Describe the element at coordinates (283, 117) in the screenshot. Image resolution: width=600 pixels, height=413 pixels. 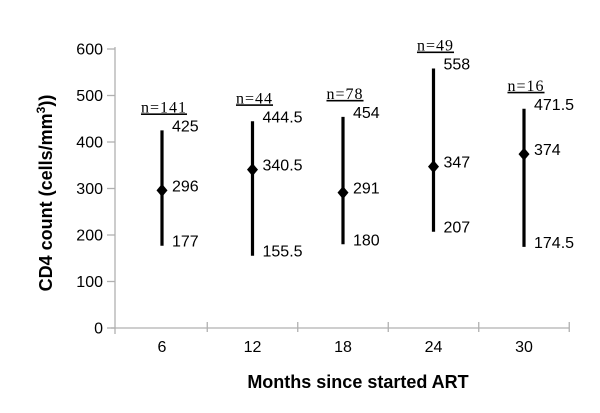
I see `max-value-label: 444.5` at that location.